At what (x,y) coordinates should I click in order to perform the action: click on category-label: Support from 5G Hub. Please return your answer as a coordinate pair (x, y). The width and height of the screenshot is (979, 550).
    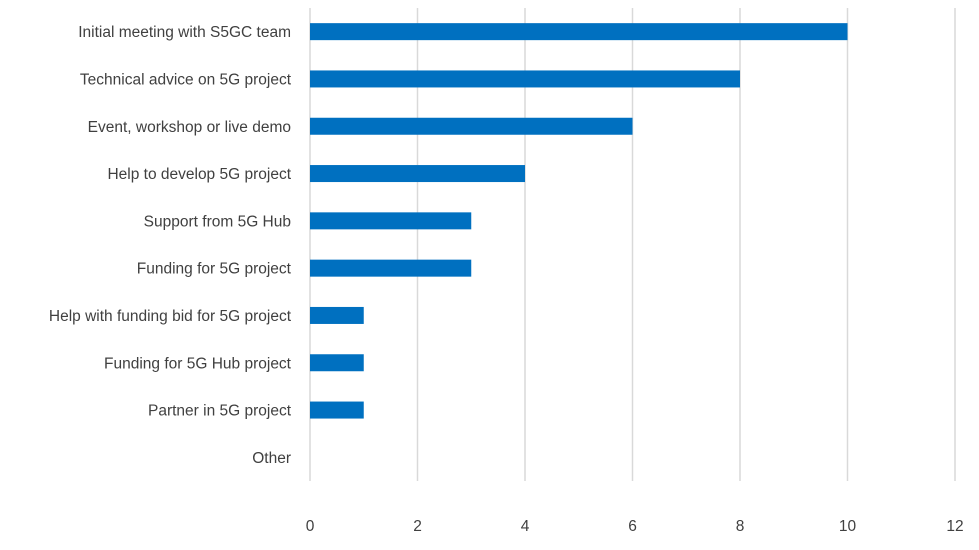
    Looking at the image, I should click on (217, 221).